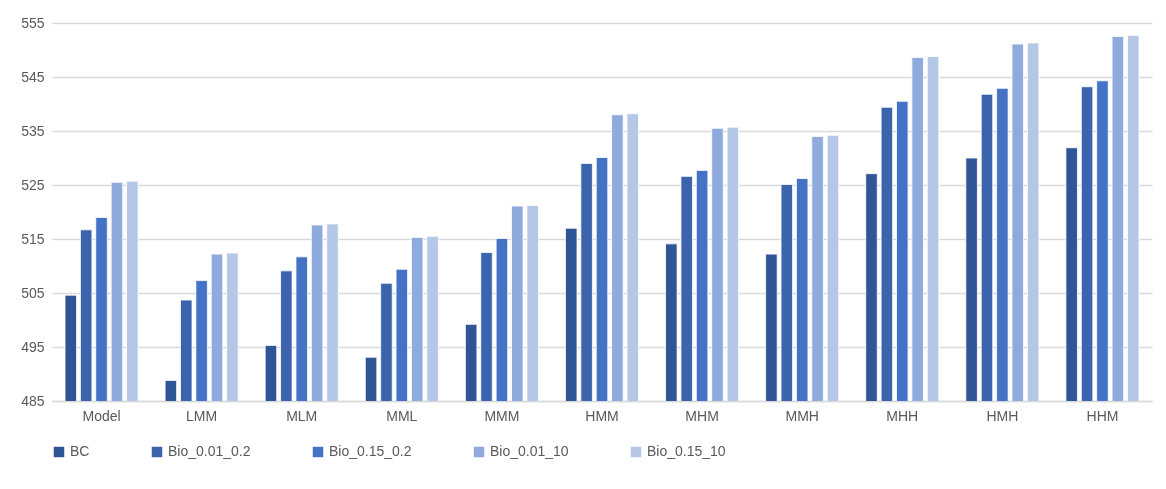  Describe the element at coordinates (529, 451) in the screenshot. I see `legend-label: Bio_0.01_10` at that location.